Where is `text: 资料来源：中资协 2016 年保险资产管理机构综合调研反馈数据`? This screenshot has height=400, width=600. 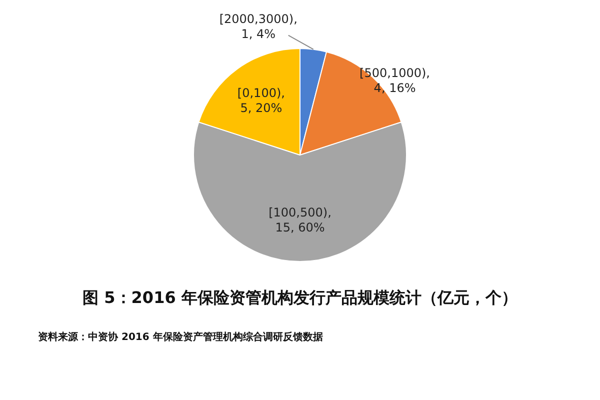 text: 资料来源：中资协 2016 年保险资产管理机构综合调研反馈数据 is located at coordinates (180, 337).